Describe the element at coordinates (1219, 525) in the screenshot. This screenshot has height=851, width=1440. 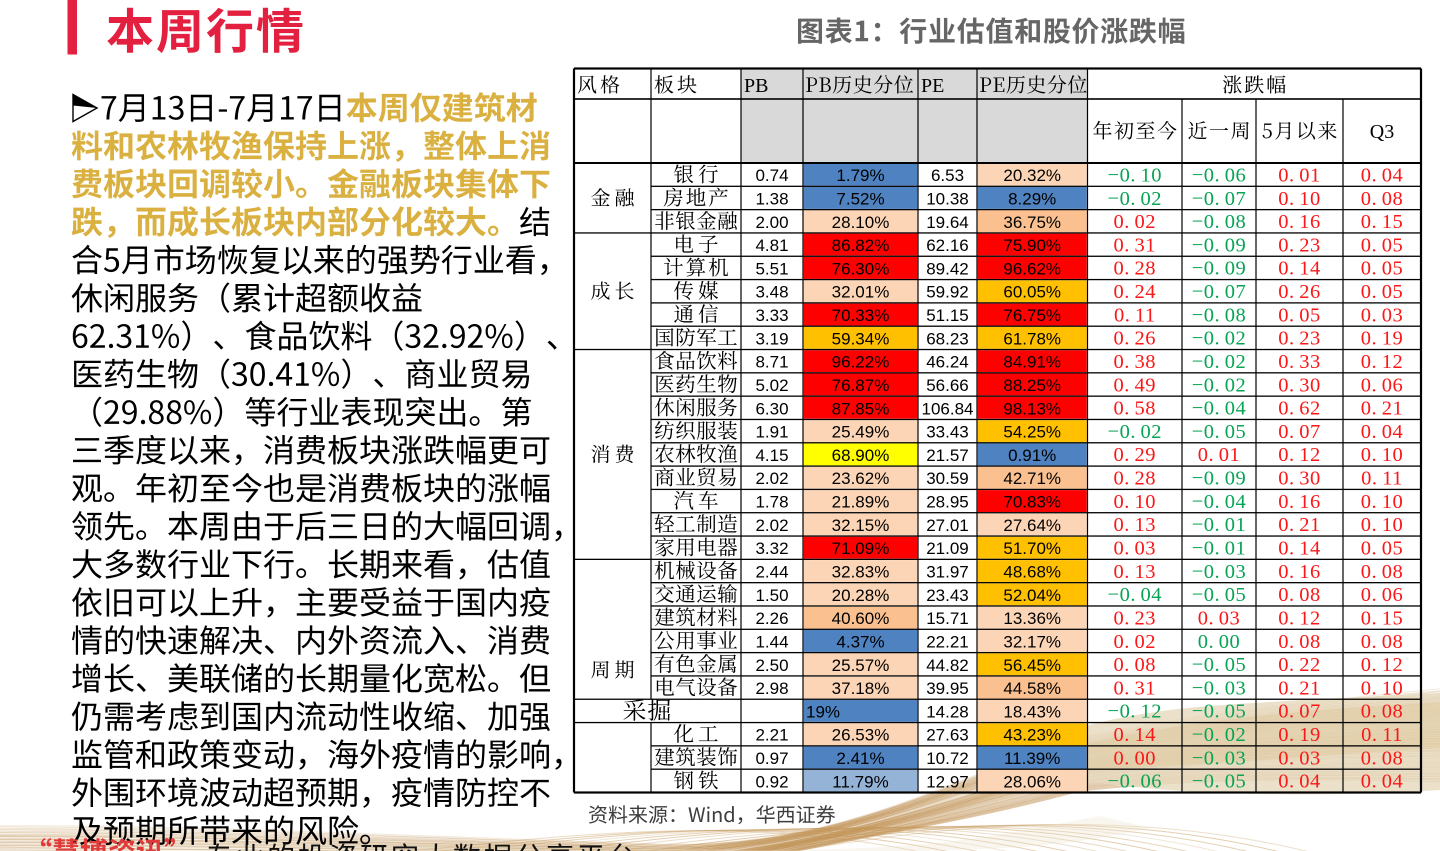
I see `svg-text: −0. 01` at that location.